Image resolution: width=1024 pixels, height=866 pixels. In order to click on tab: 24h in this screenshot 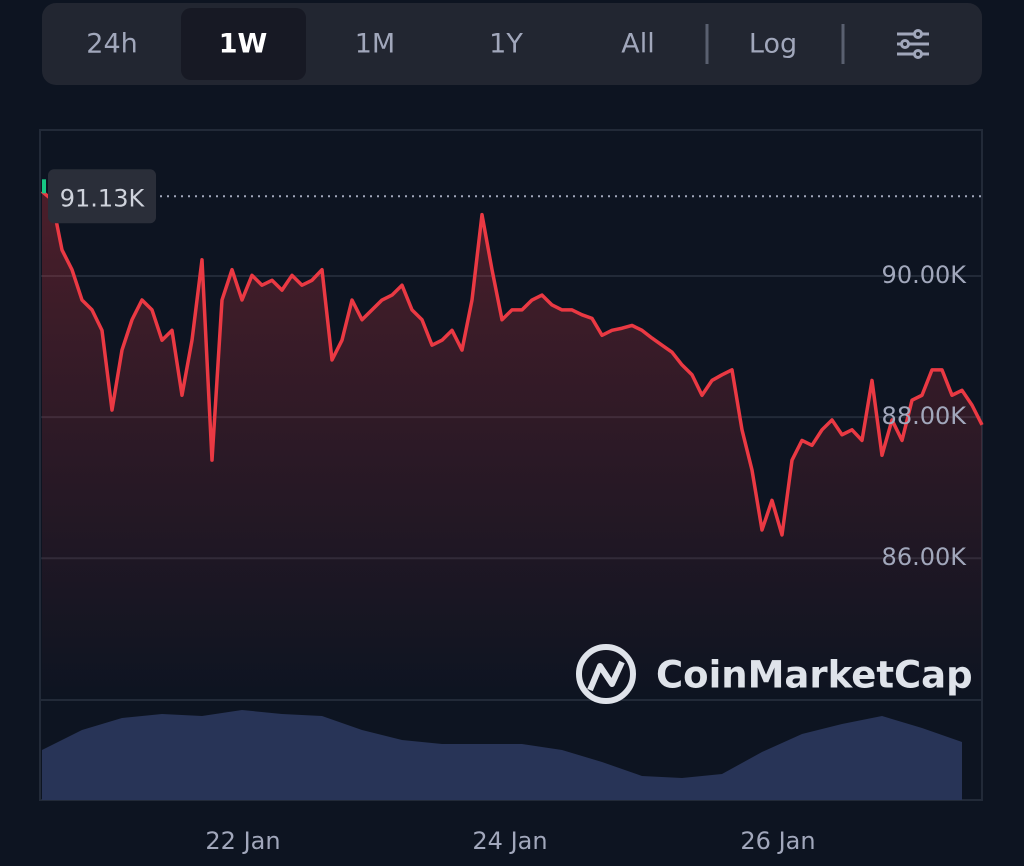, I will do `click(111, 44)`.